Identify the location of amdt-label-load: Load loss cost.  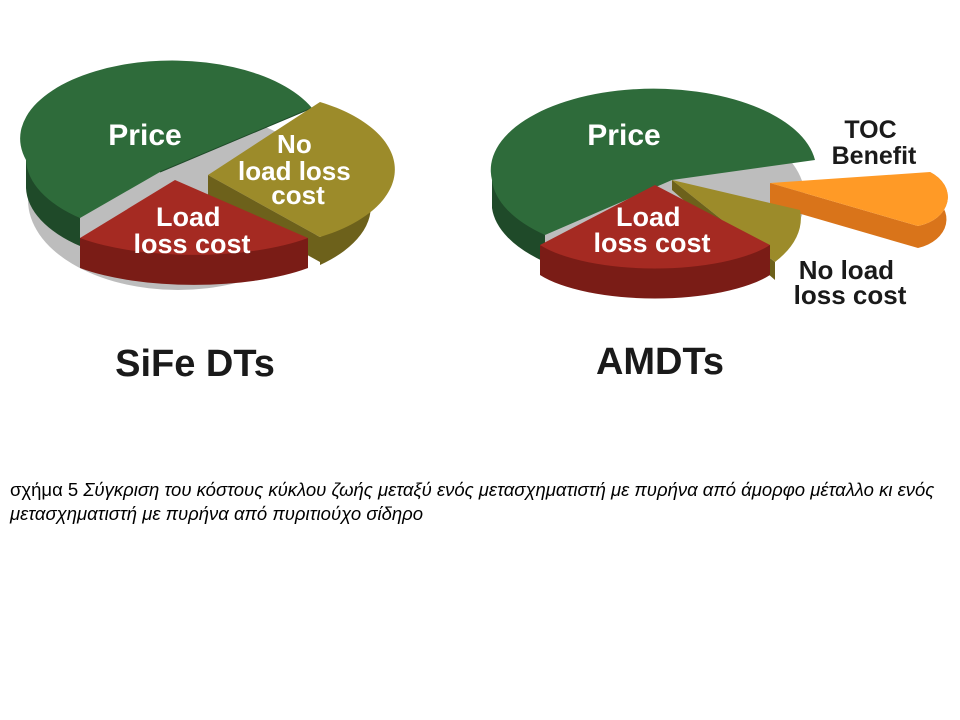
(651, 230).